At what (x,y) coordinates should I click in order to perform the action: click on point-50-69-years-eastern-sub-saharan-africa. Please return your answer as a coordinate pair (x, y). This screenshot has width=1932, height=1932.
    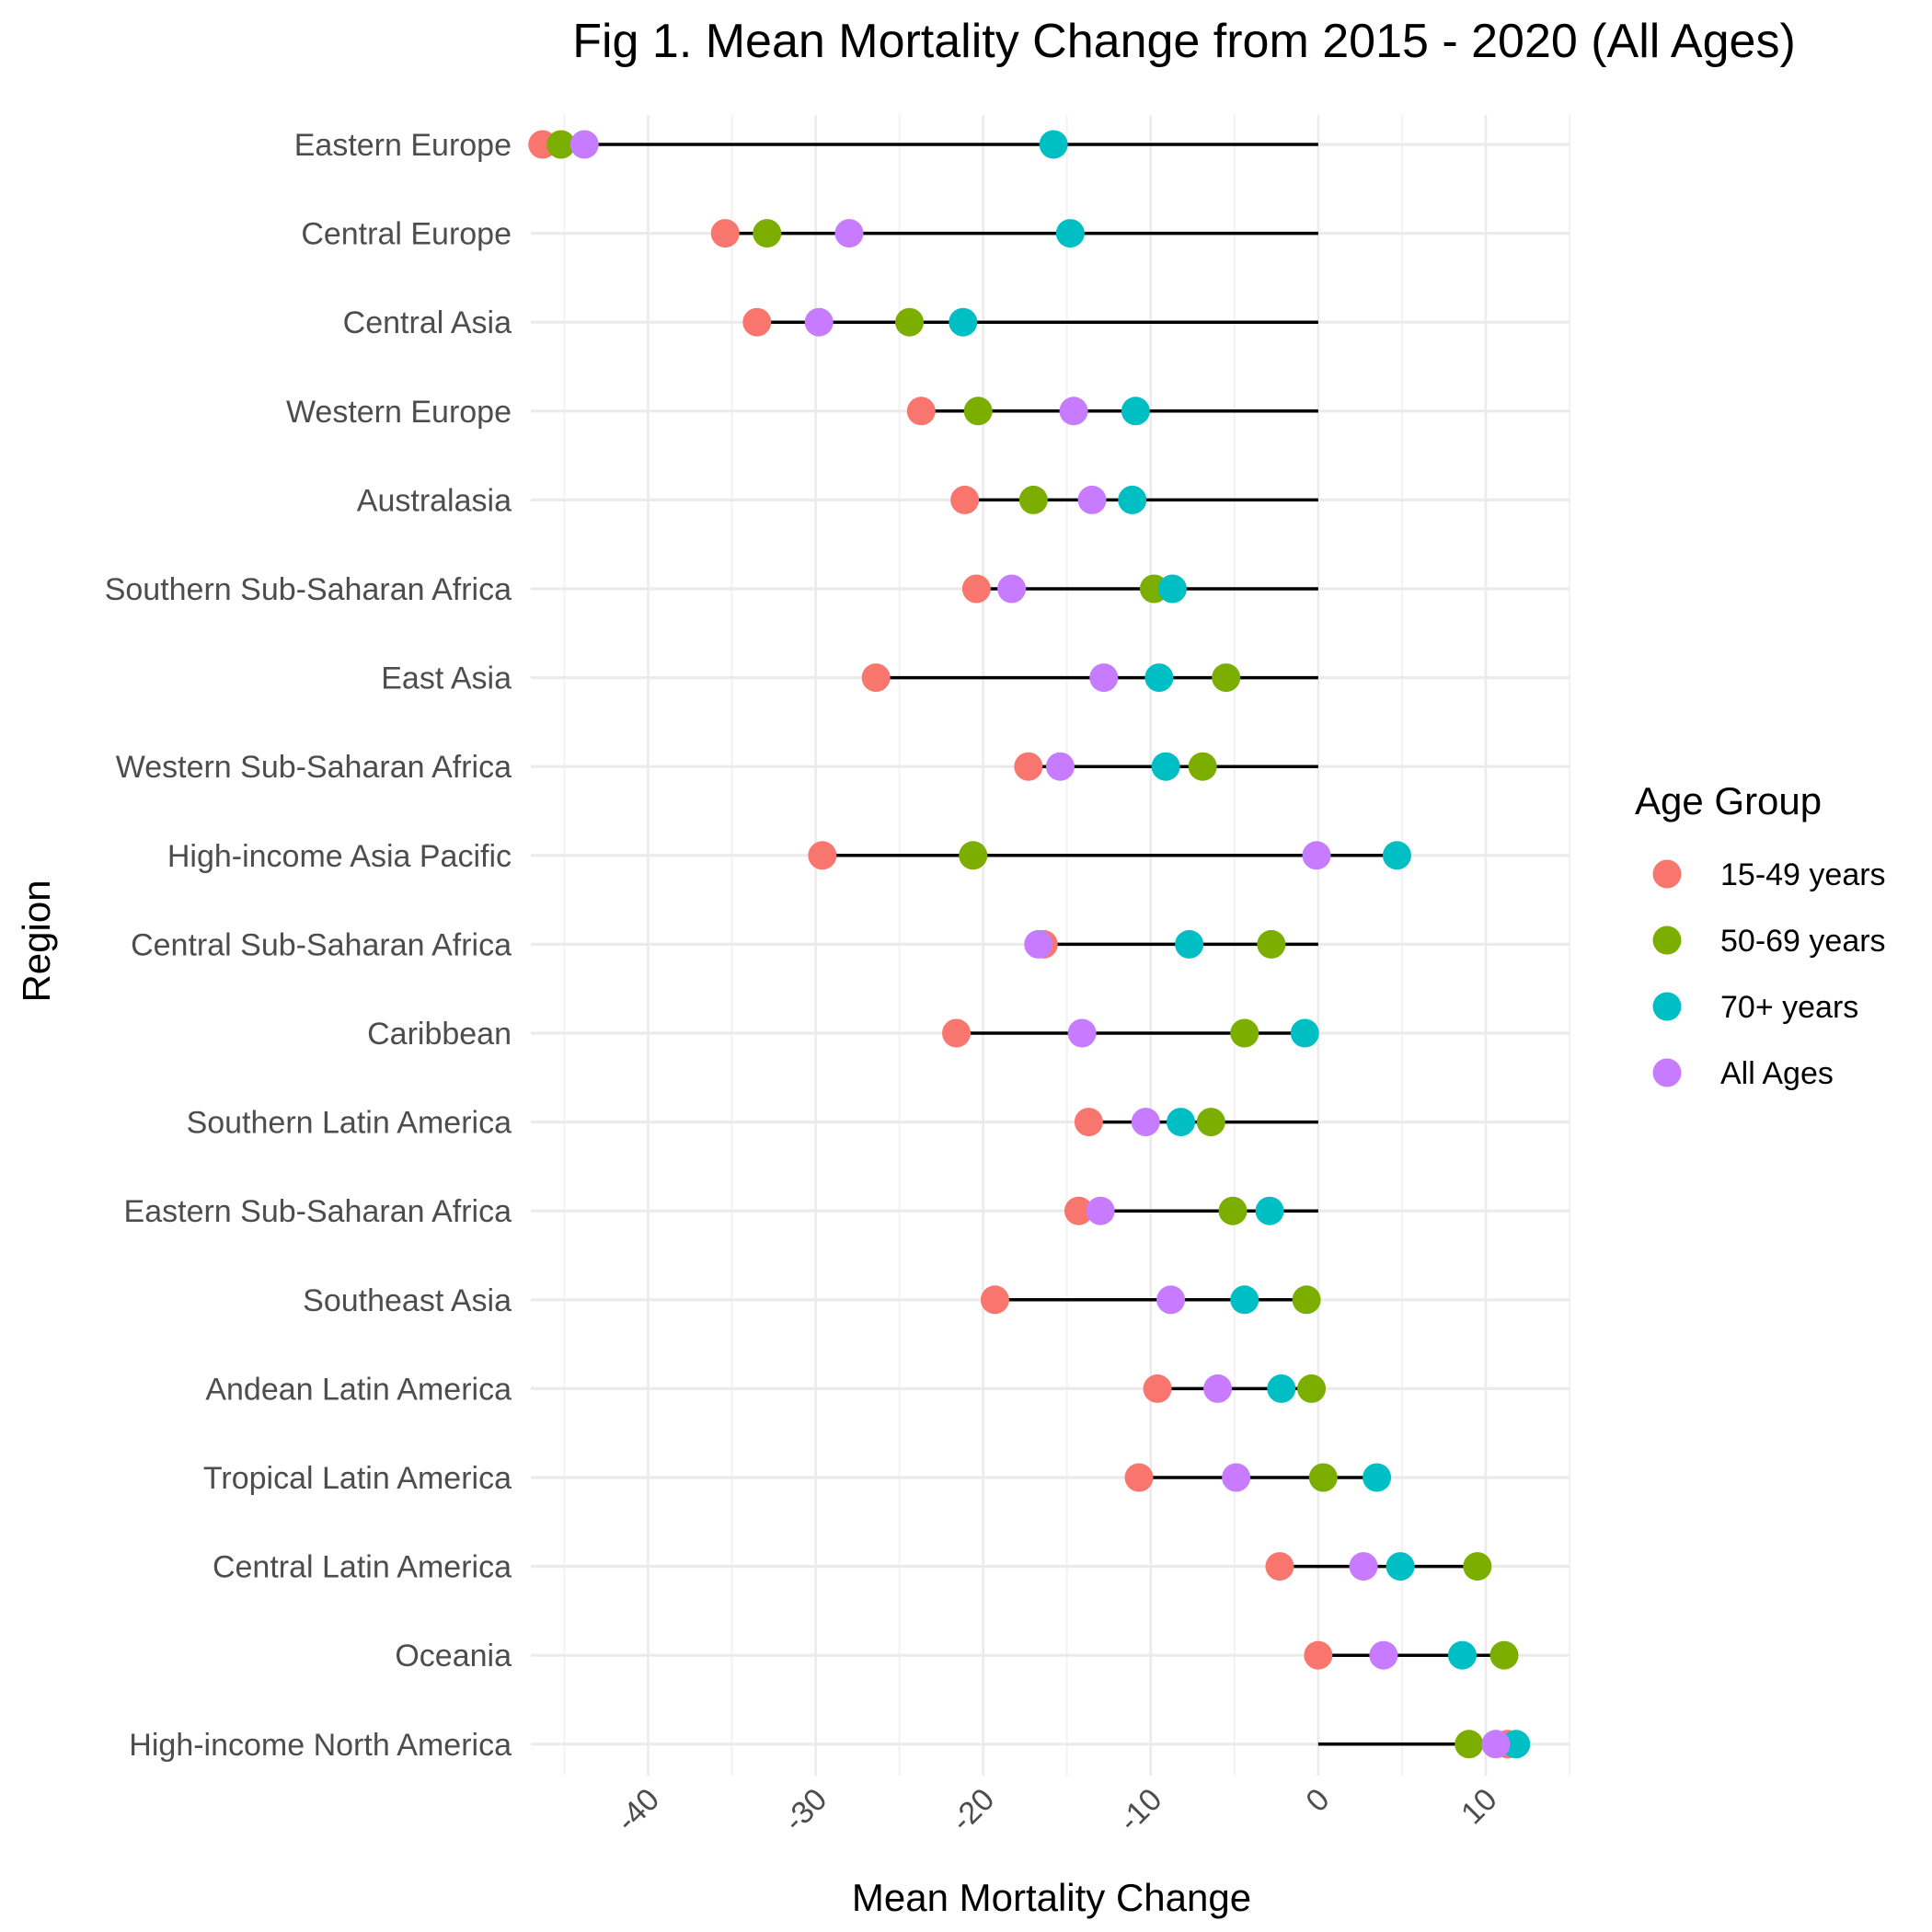
    Looking at the image, I should click on (1233, 1210).